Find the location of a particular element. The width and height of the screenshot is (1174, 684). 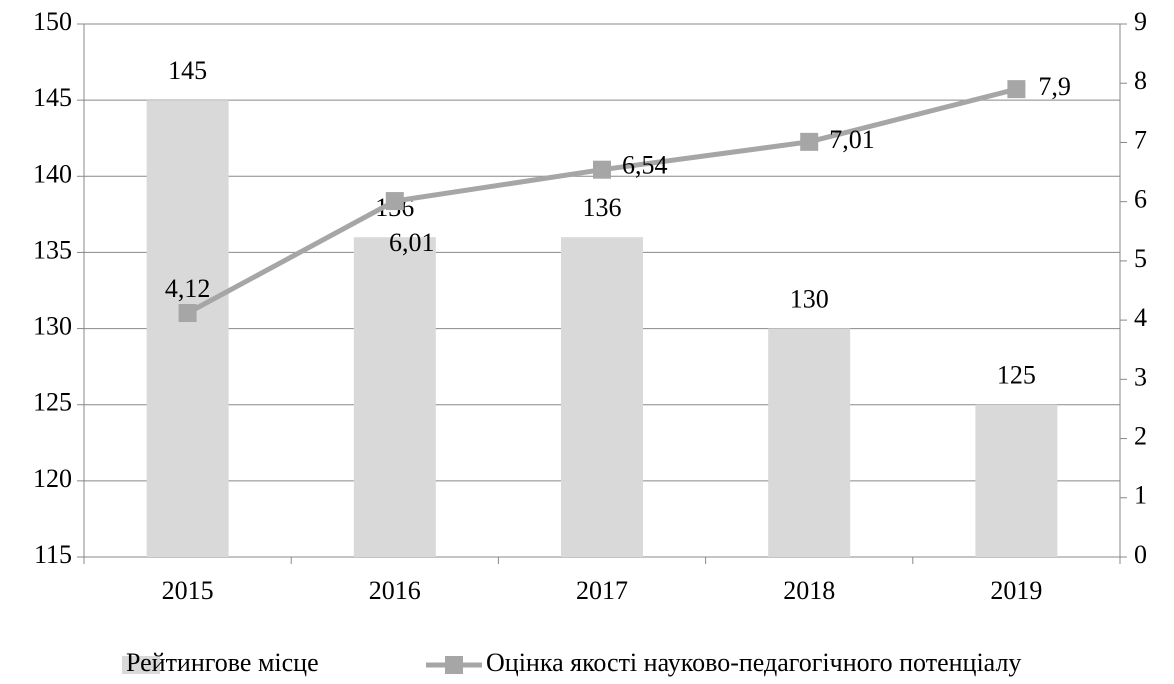

y-tick-label: 125 is located at coordinates (52, 402).